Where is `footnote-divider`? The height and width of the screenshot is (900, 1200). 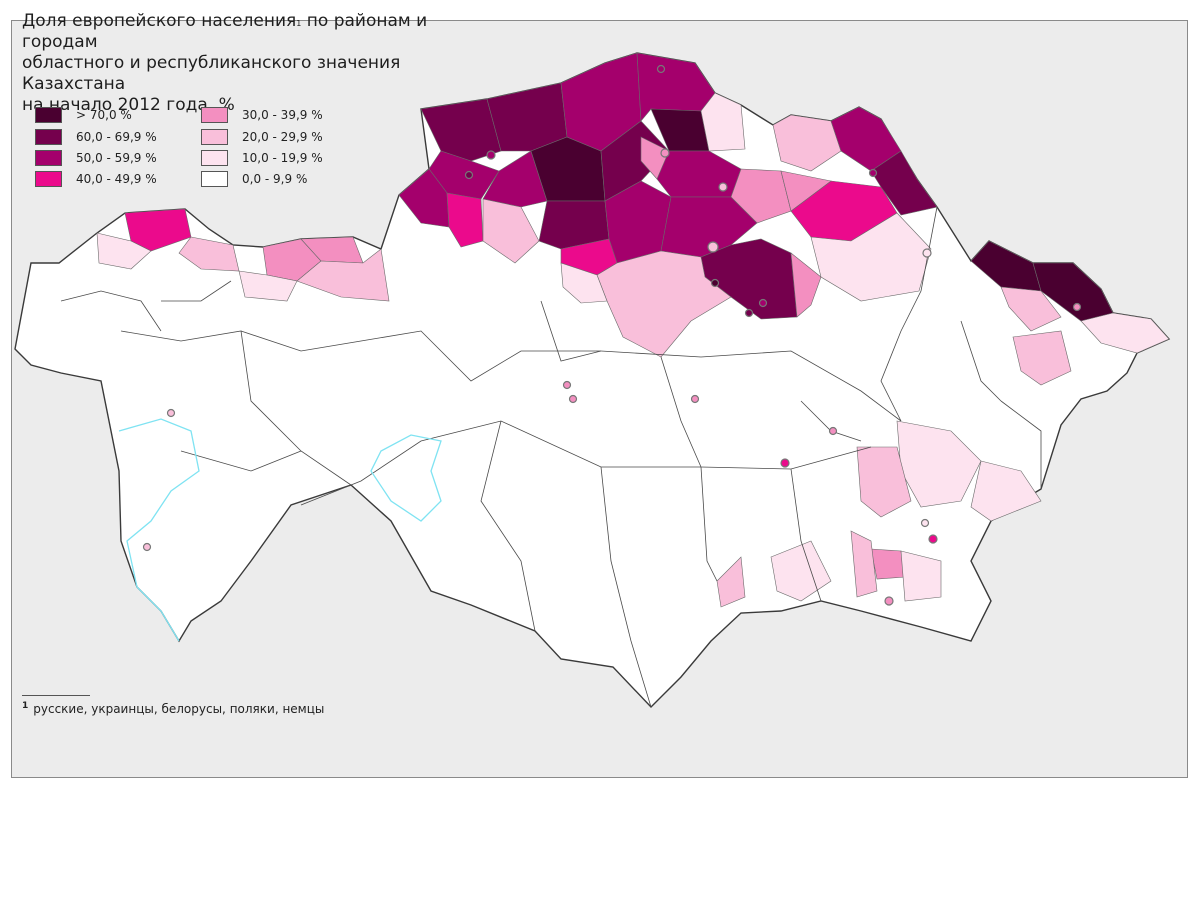 footnote-divider is located at coordinates (56, 695).